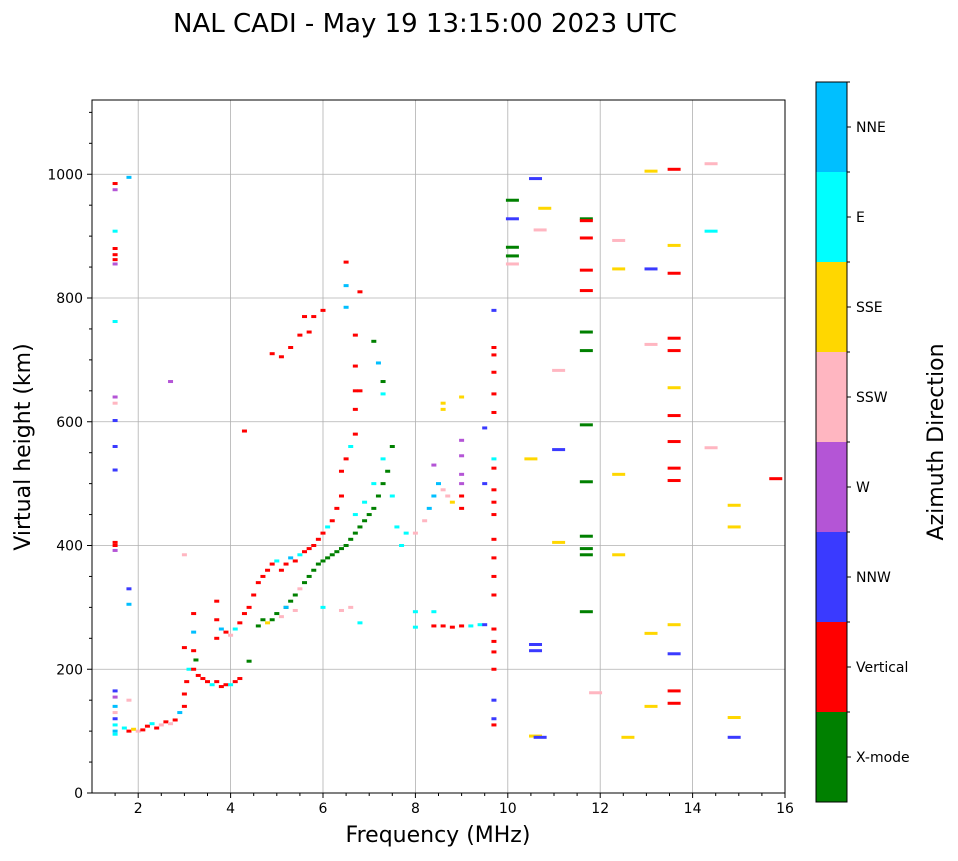 The width and height of the screenshot is (958, 861). What do you see at coordinates (873, 578) in the screenshot?
I see `colorbar-label-nnw: NNW` at bounding box center [873, 578].